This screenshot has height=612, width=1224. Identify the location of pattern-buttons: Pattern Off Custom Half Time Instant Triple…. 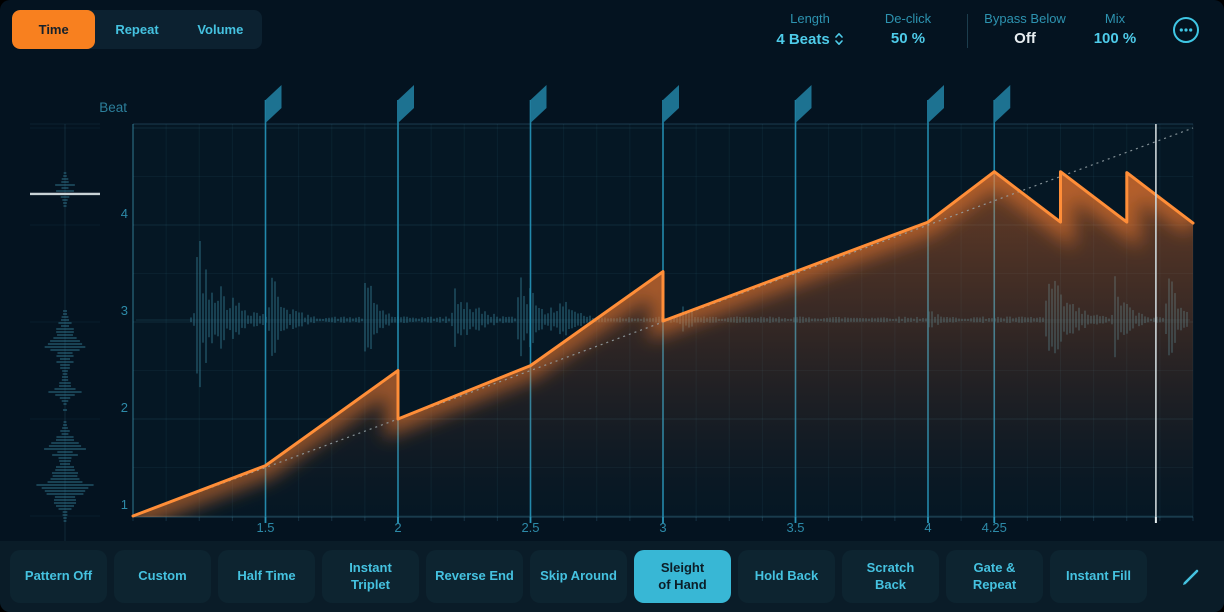
(578, 576).